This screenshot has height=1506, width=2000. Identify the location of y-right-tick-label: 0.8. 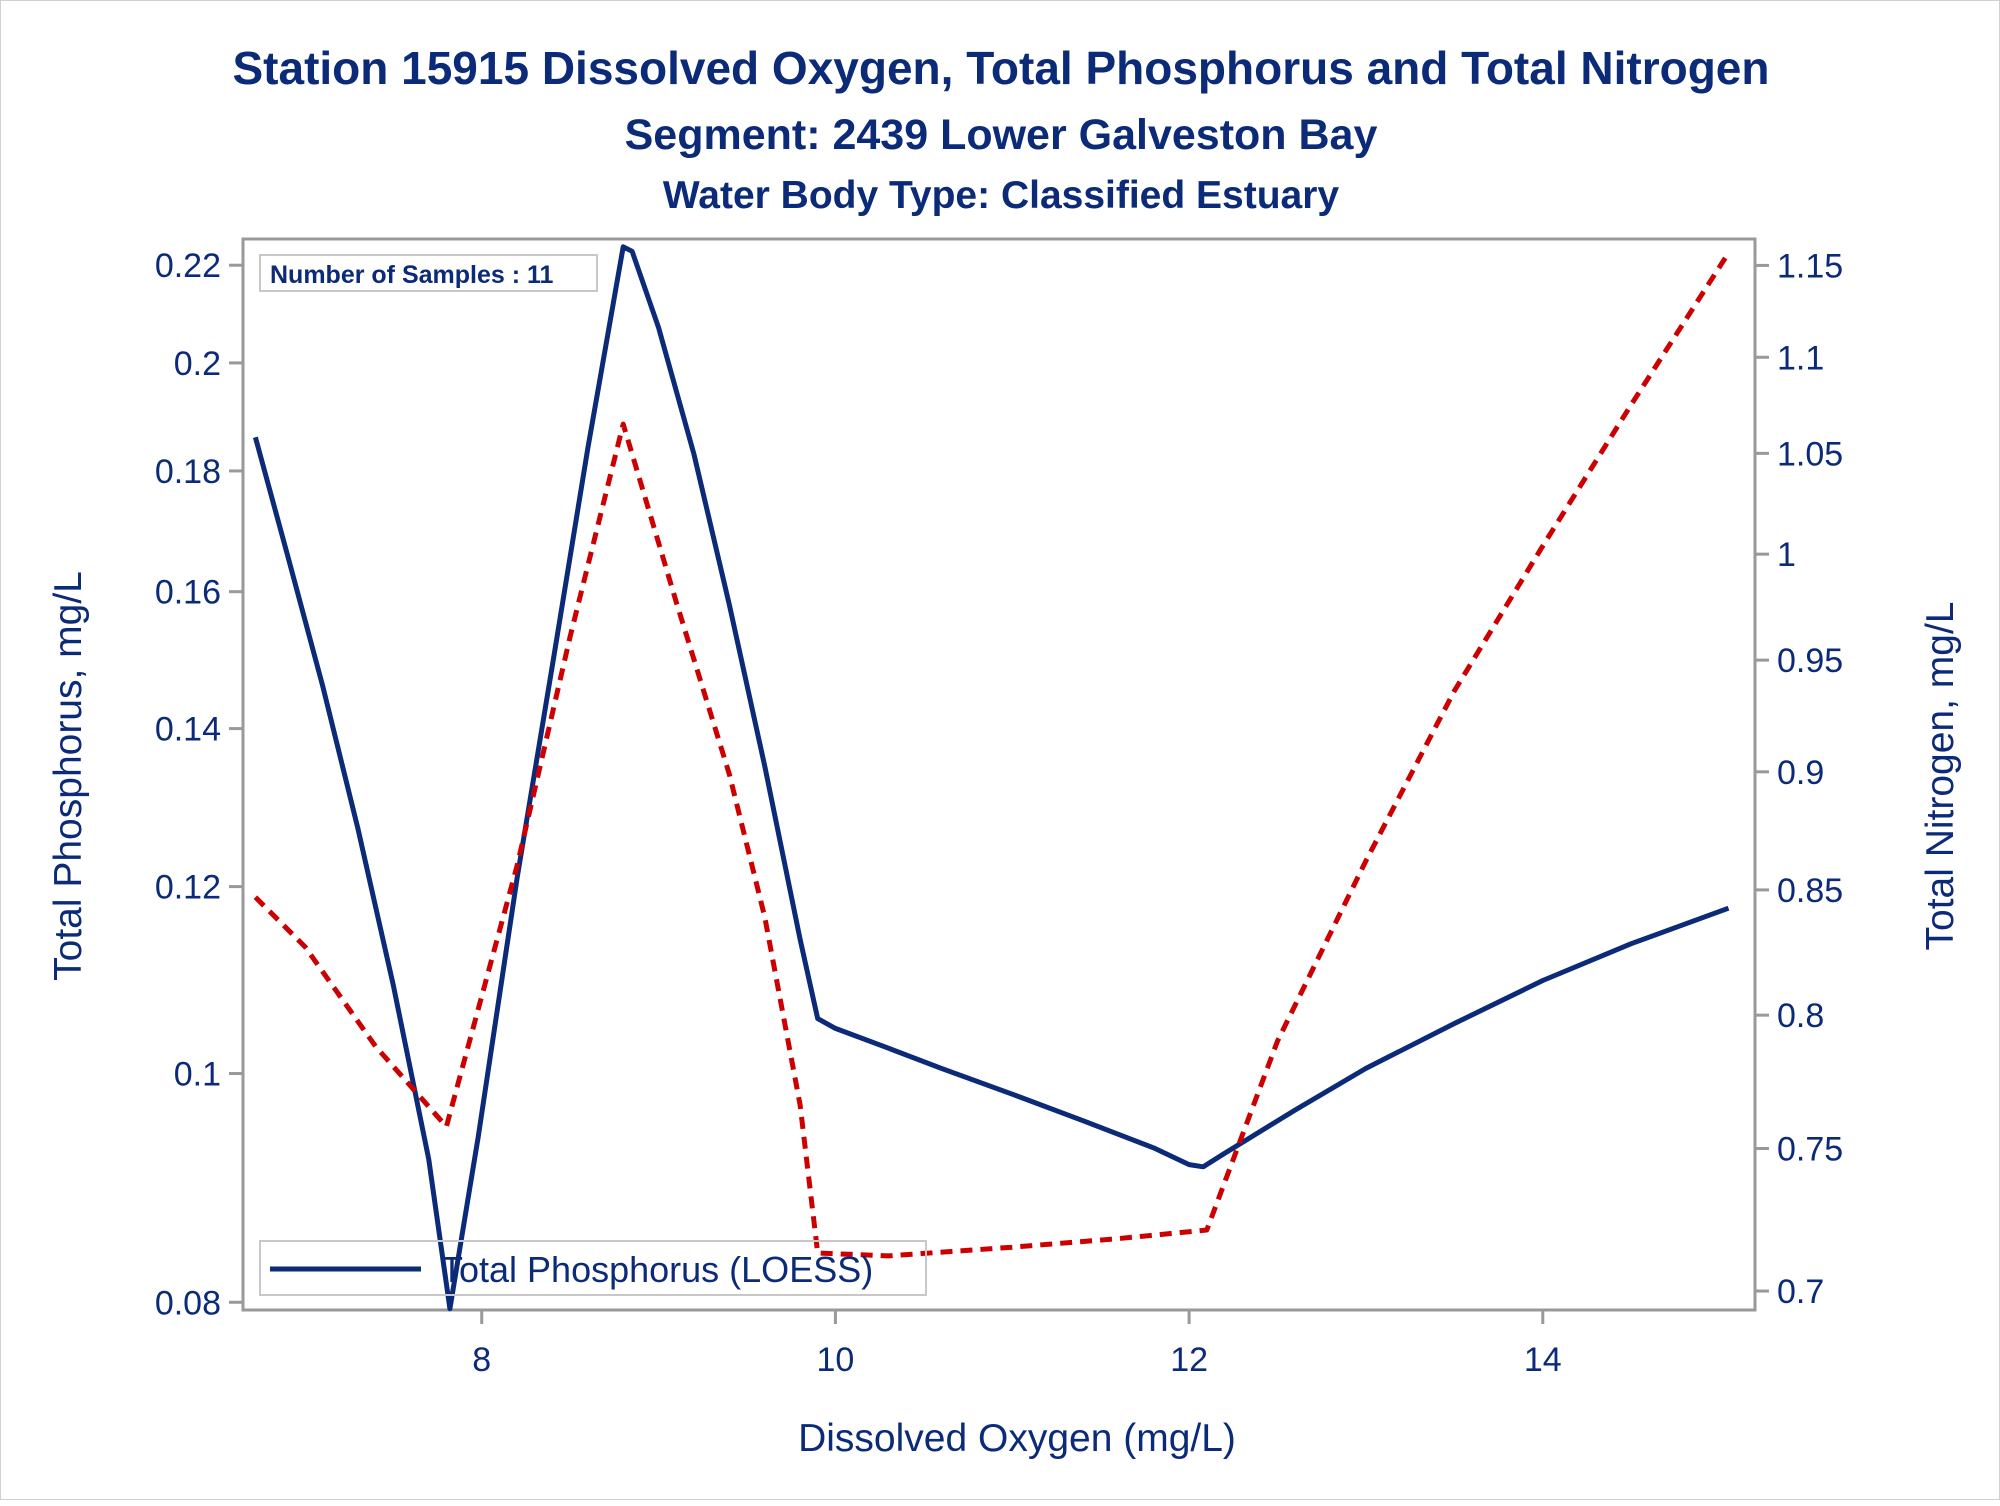
(1800, 1016).